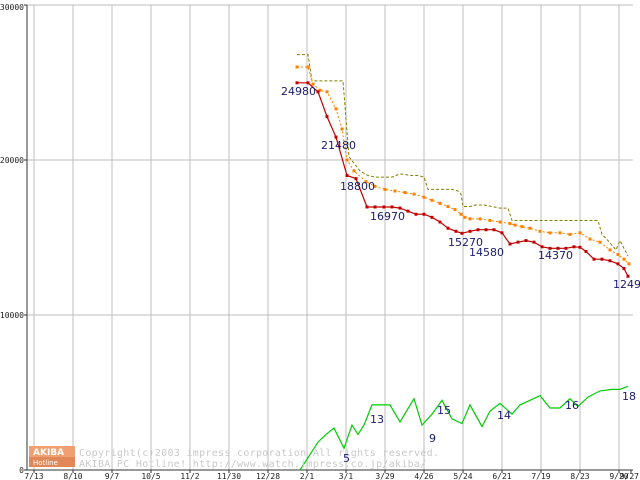 The image size is (640, 480). I want to click on x-tick-label: 2/1, so click(307, 476).